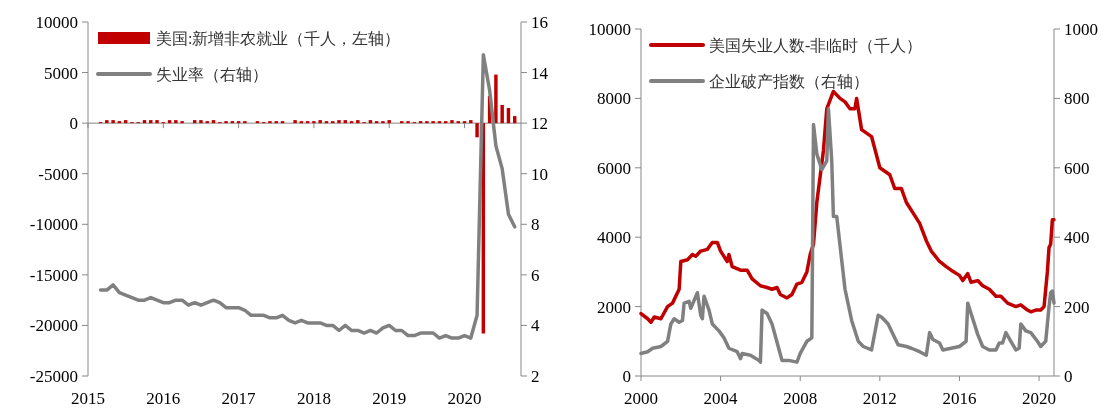 This screenshot has height=411, width=1120. I want to click on y2-tick-label: 600, so click(1077, 168).